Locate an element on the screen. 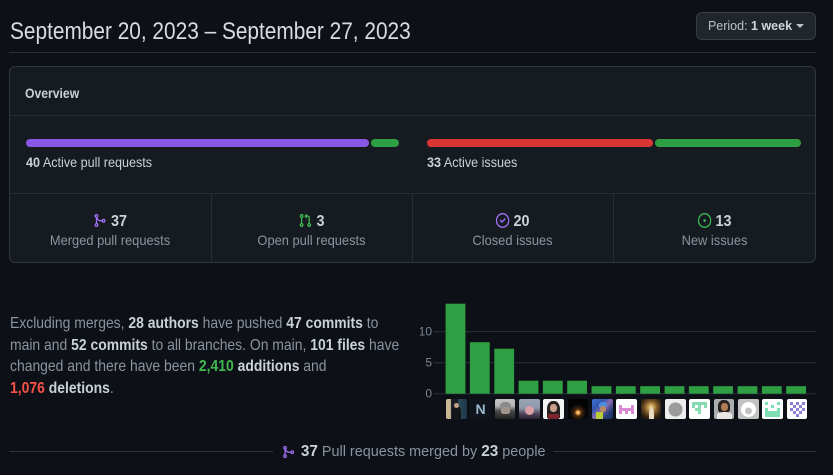 This screenshot has height=475, width=833. svg-text: 5 is located at coordinates (428, 363).